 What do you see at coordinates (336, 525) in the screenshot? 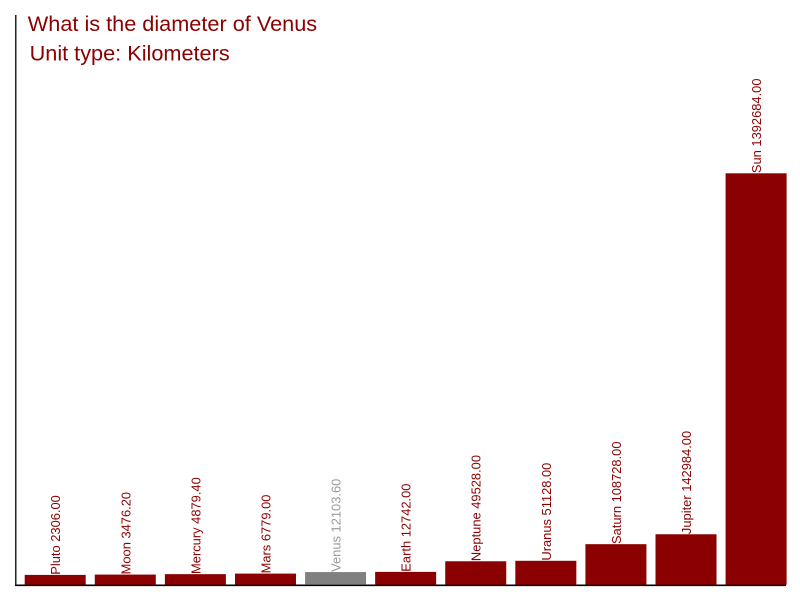
I see `svg-text: Venus 12103.60` at bounding box center [336, 525].